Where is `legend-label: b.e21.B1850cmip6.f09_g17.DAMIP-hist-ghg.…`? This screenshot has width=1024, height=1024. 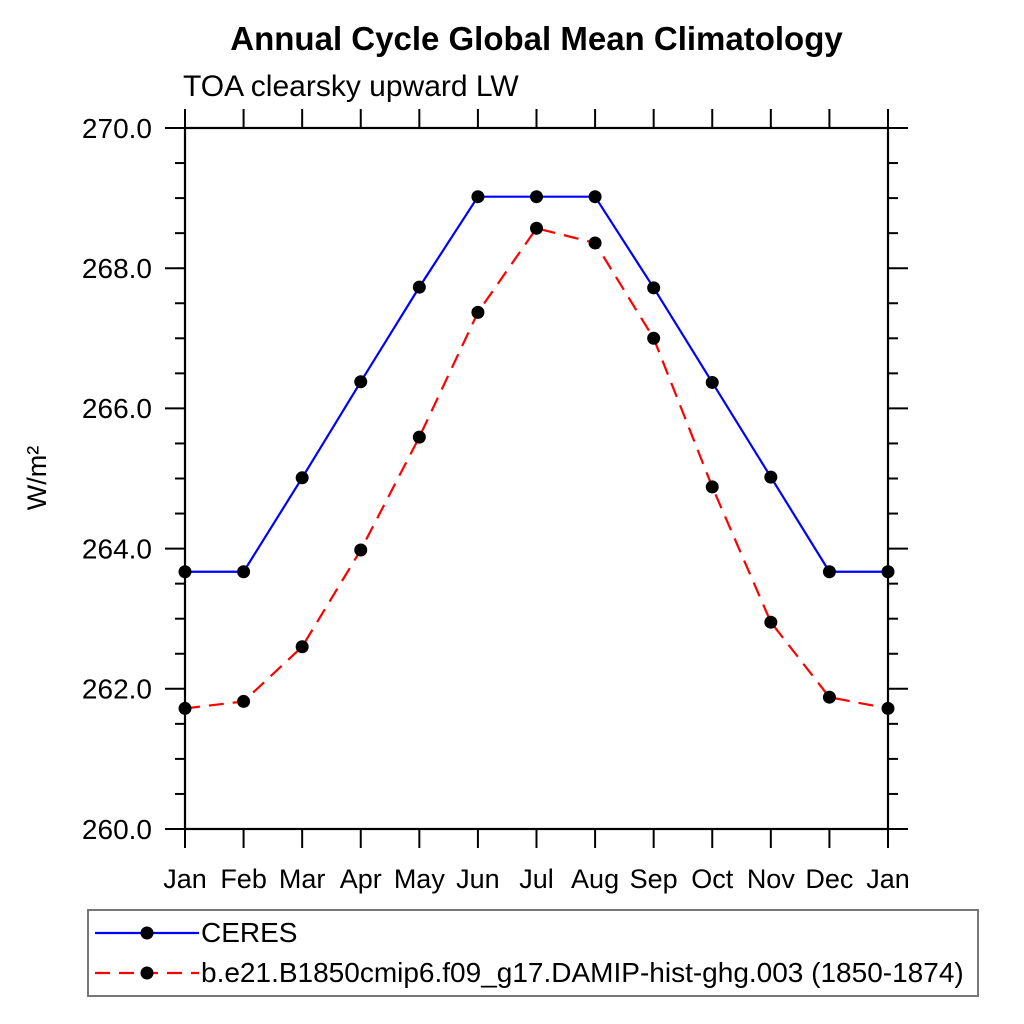 legend-label: b.e21.B1850cmip6.f09_g17.DAMIP-hist-ghg.… is located at coordinates (582, 973).